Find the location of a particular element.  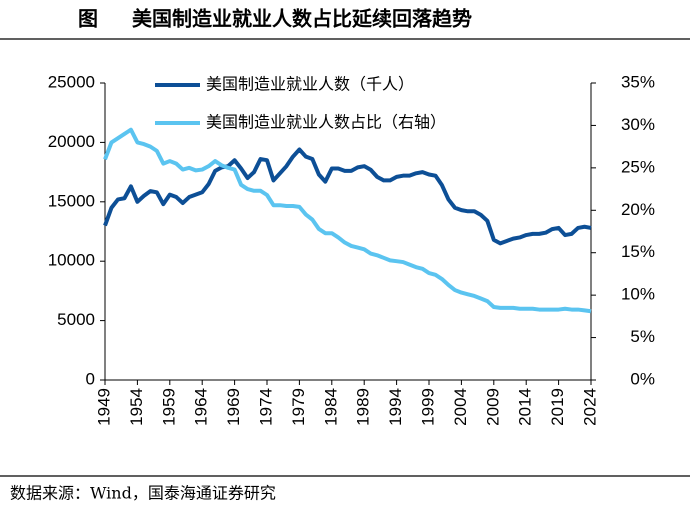

x-tick-label: 1984 is located at coordinates (330, 407).